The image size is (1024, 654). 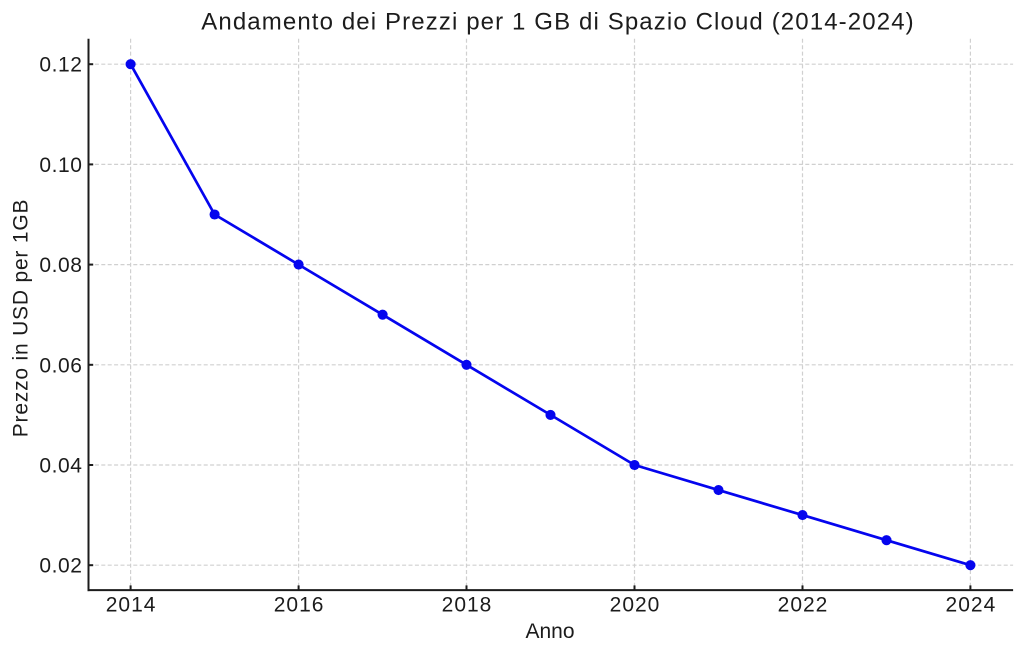 What do you see at coordinates (21, 318) in the screenshot?
I see `svg-text: Prezzo in USD per 1GB` at bounding box center [21, 318].